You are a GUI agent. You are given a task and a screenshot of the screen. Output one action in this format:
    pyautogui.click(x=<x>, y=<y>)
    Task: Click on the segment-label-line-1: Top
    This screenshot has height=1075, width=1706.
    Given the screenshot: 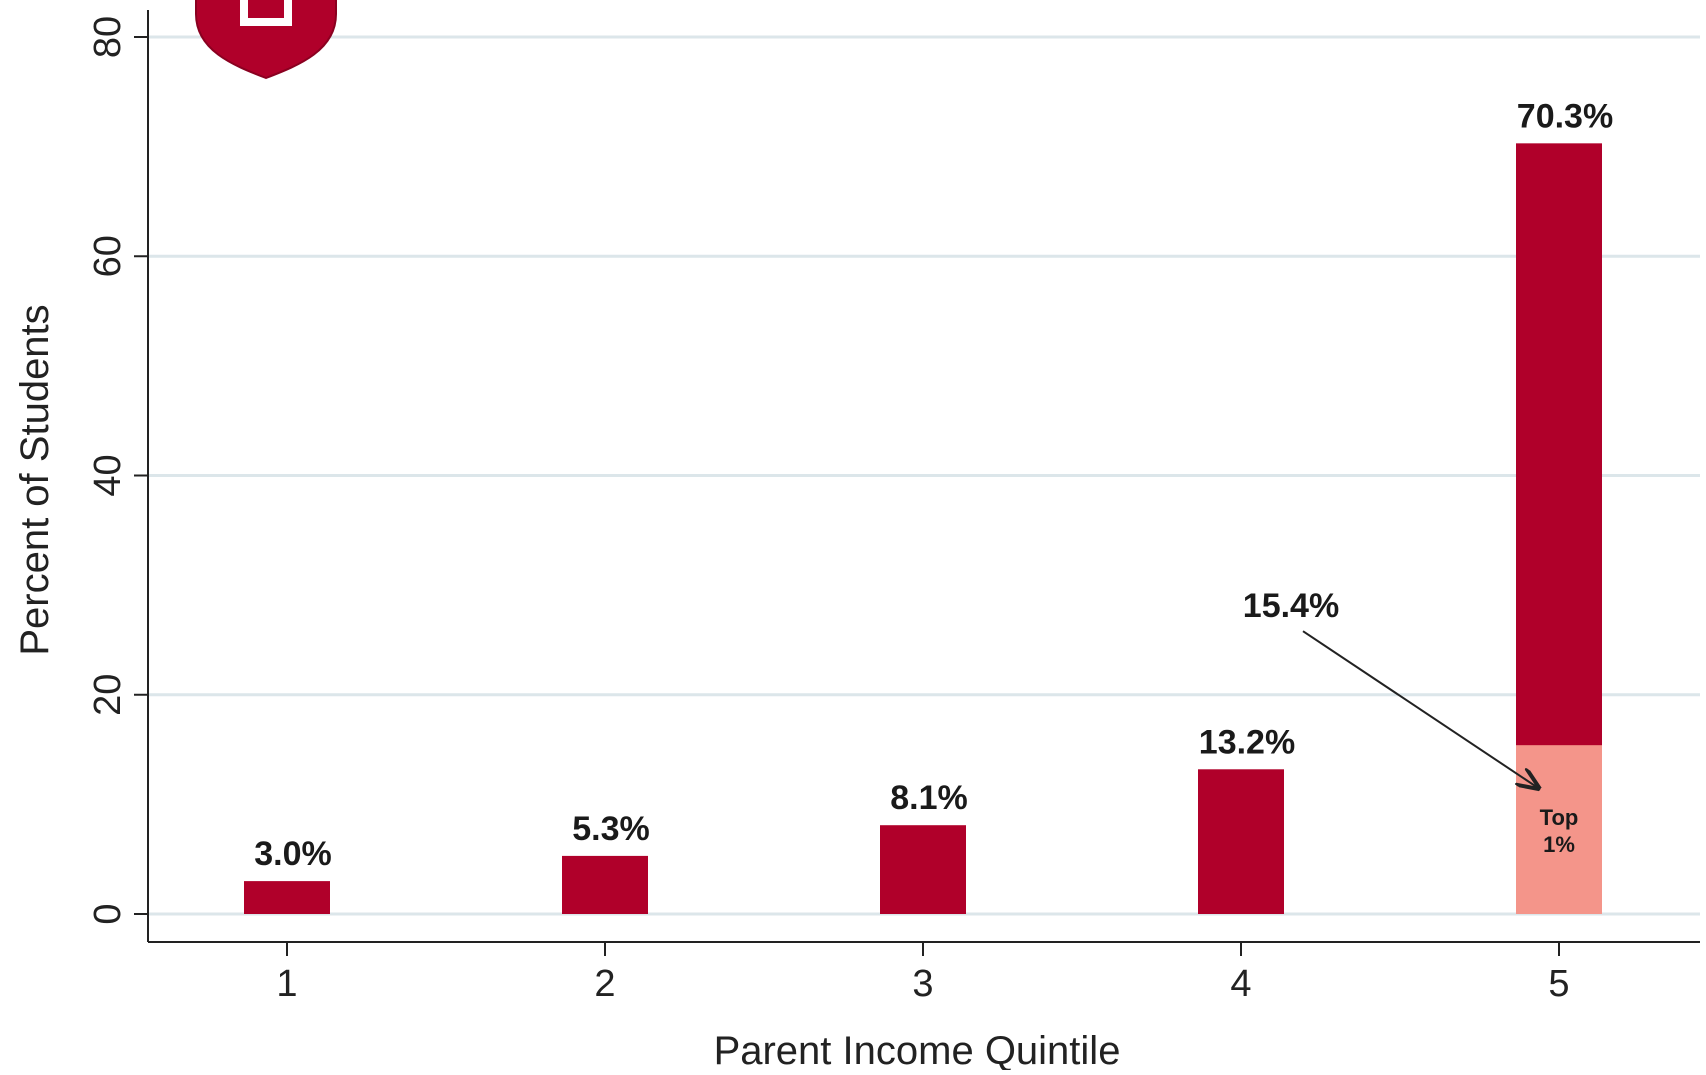 What is the action you would take?
    pyautogui.click(x=1559, y=817)
    